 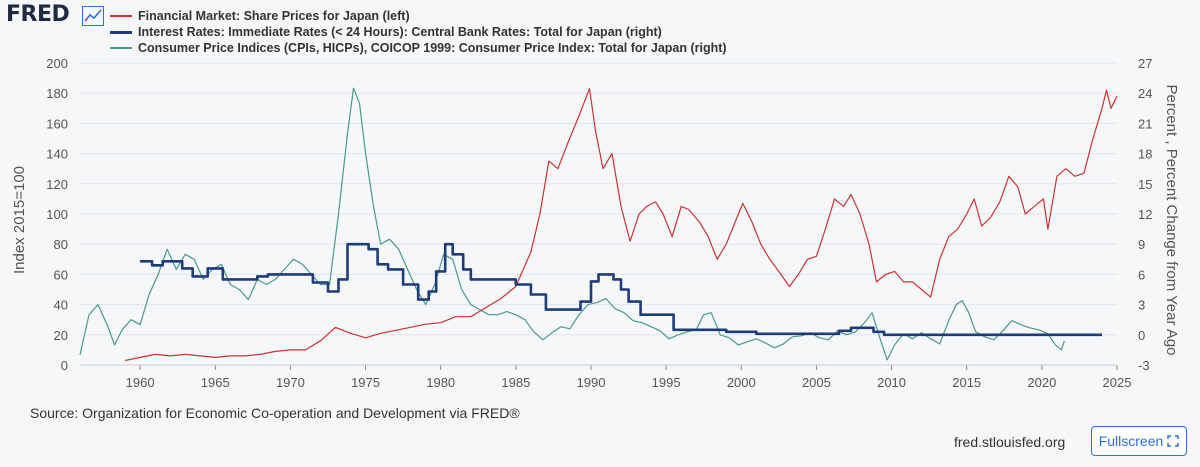 I want to click on left-tick-label: 20, so click(x=61, y=335).